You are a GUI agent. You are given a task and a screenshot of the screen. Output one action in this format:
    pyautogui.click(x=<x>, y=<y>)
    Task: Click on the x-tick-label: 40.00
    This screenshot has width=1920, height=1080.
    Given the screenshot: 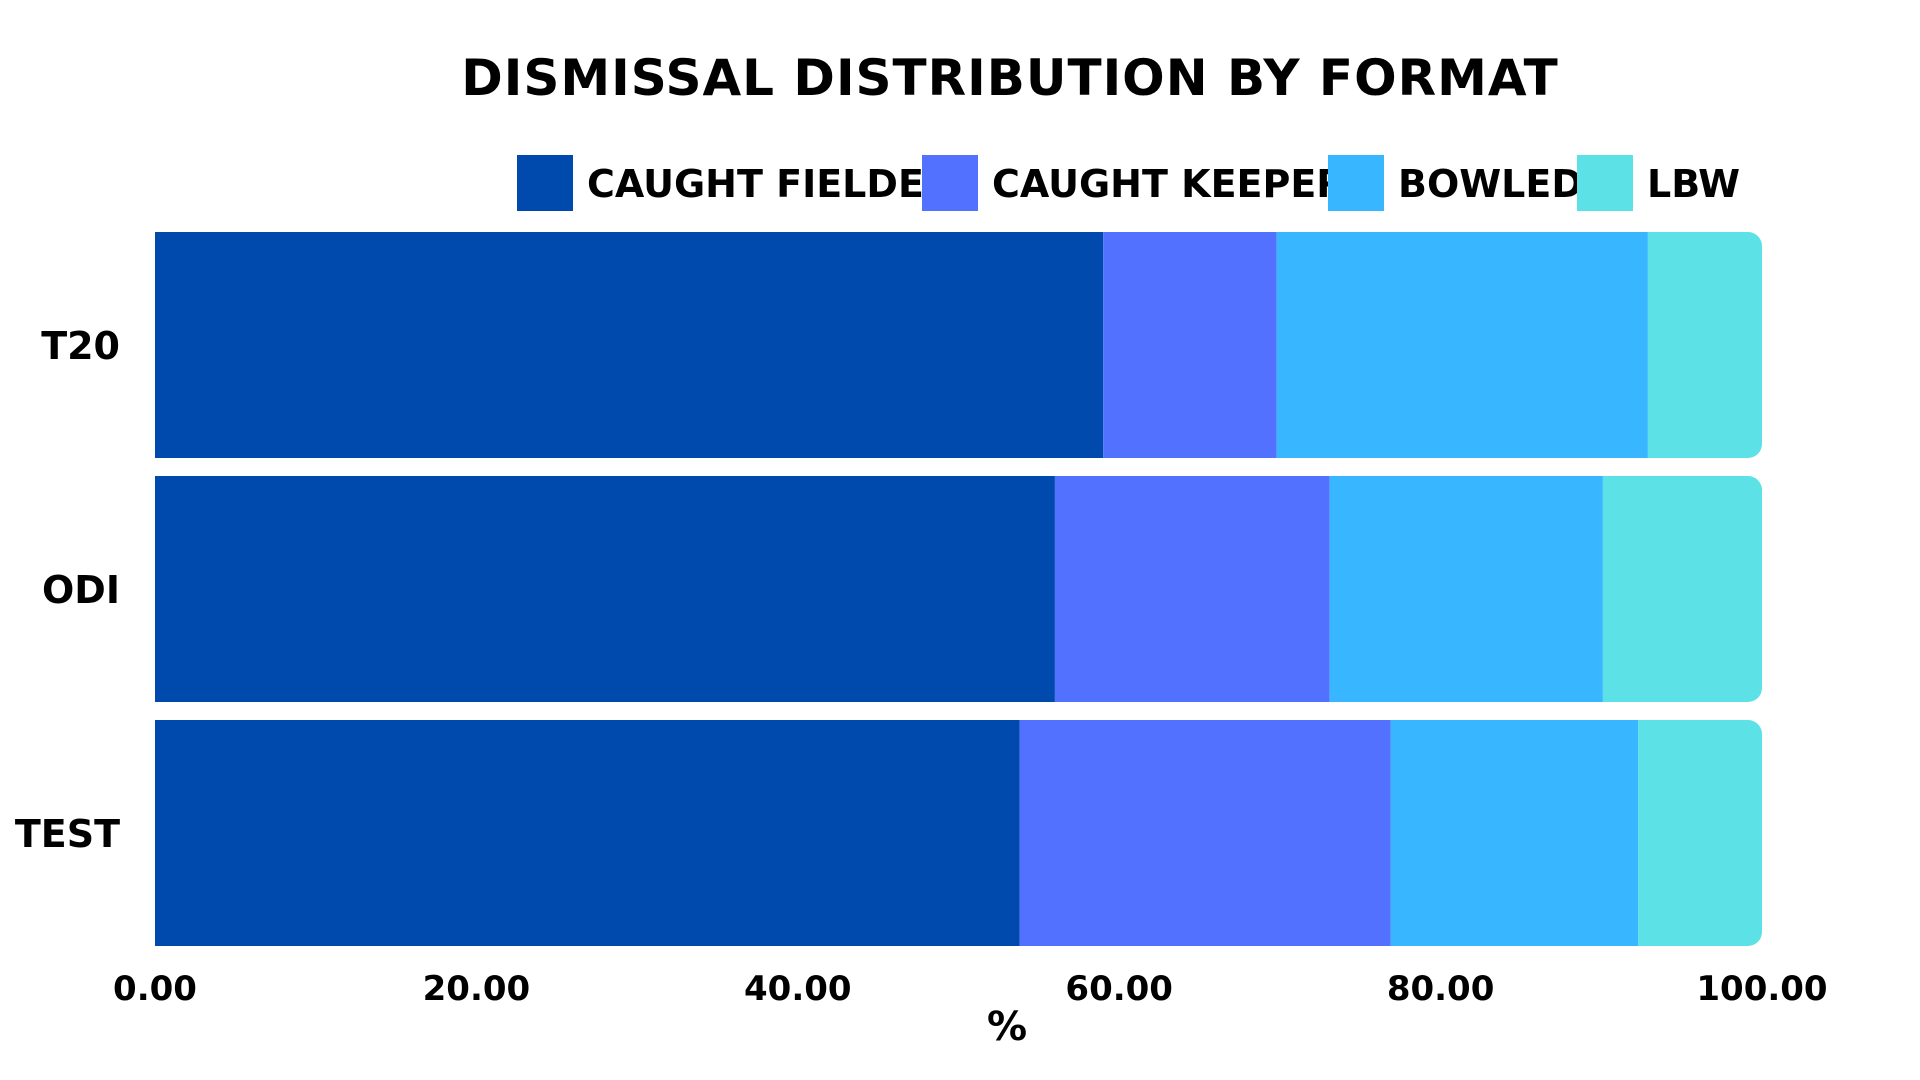 What is the action you would take?
    pyautogui.click(x=798, y=989)
    